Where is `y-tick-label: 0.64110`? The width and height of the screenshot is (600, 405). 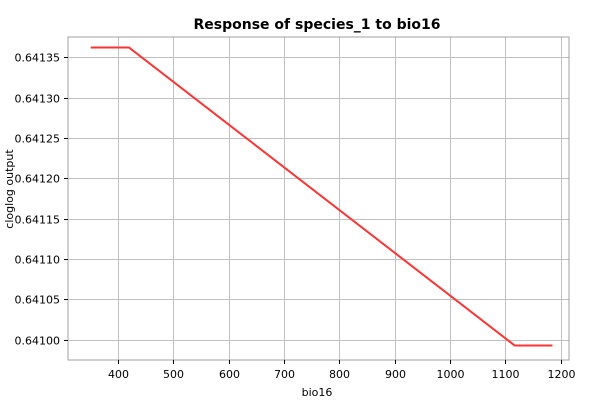 y-tick-label: 0.64110 is located at coordinates (38, 260).